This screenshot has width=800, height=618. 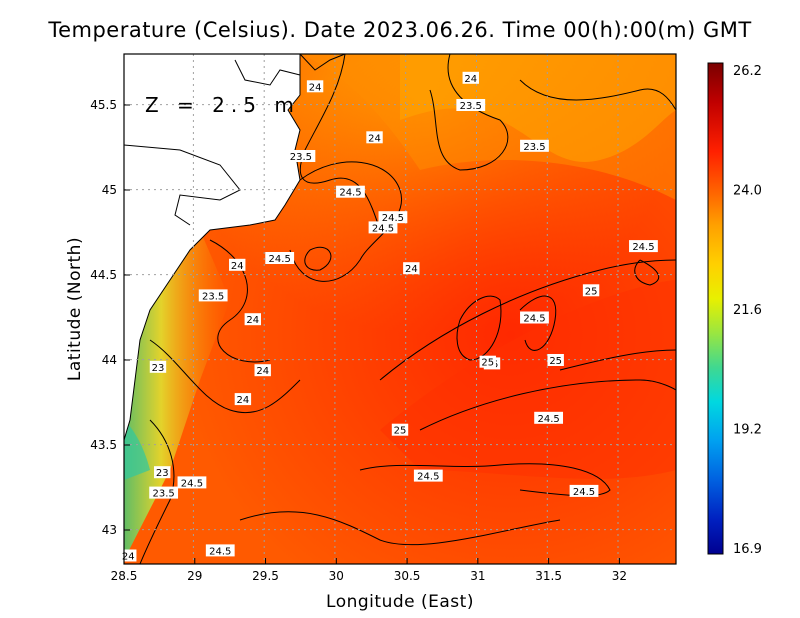 I want to click on colorbar-tick-label: 16.9, so click(x=747, y=549).